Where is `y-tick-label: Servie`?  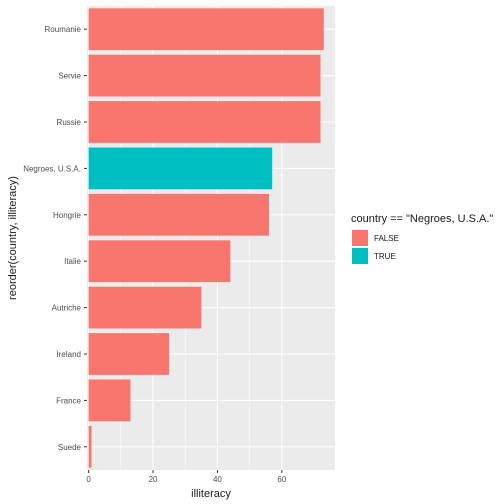 y-tick-label: Servie is located at coordinates (69, 76).